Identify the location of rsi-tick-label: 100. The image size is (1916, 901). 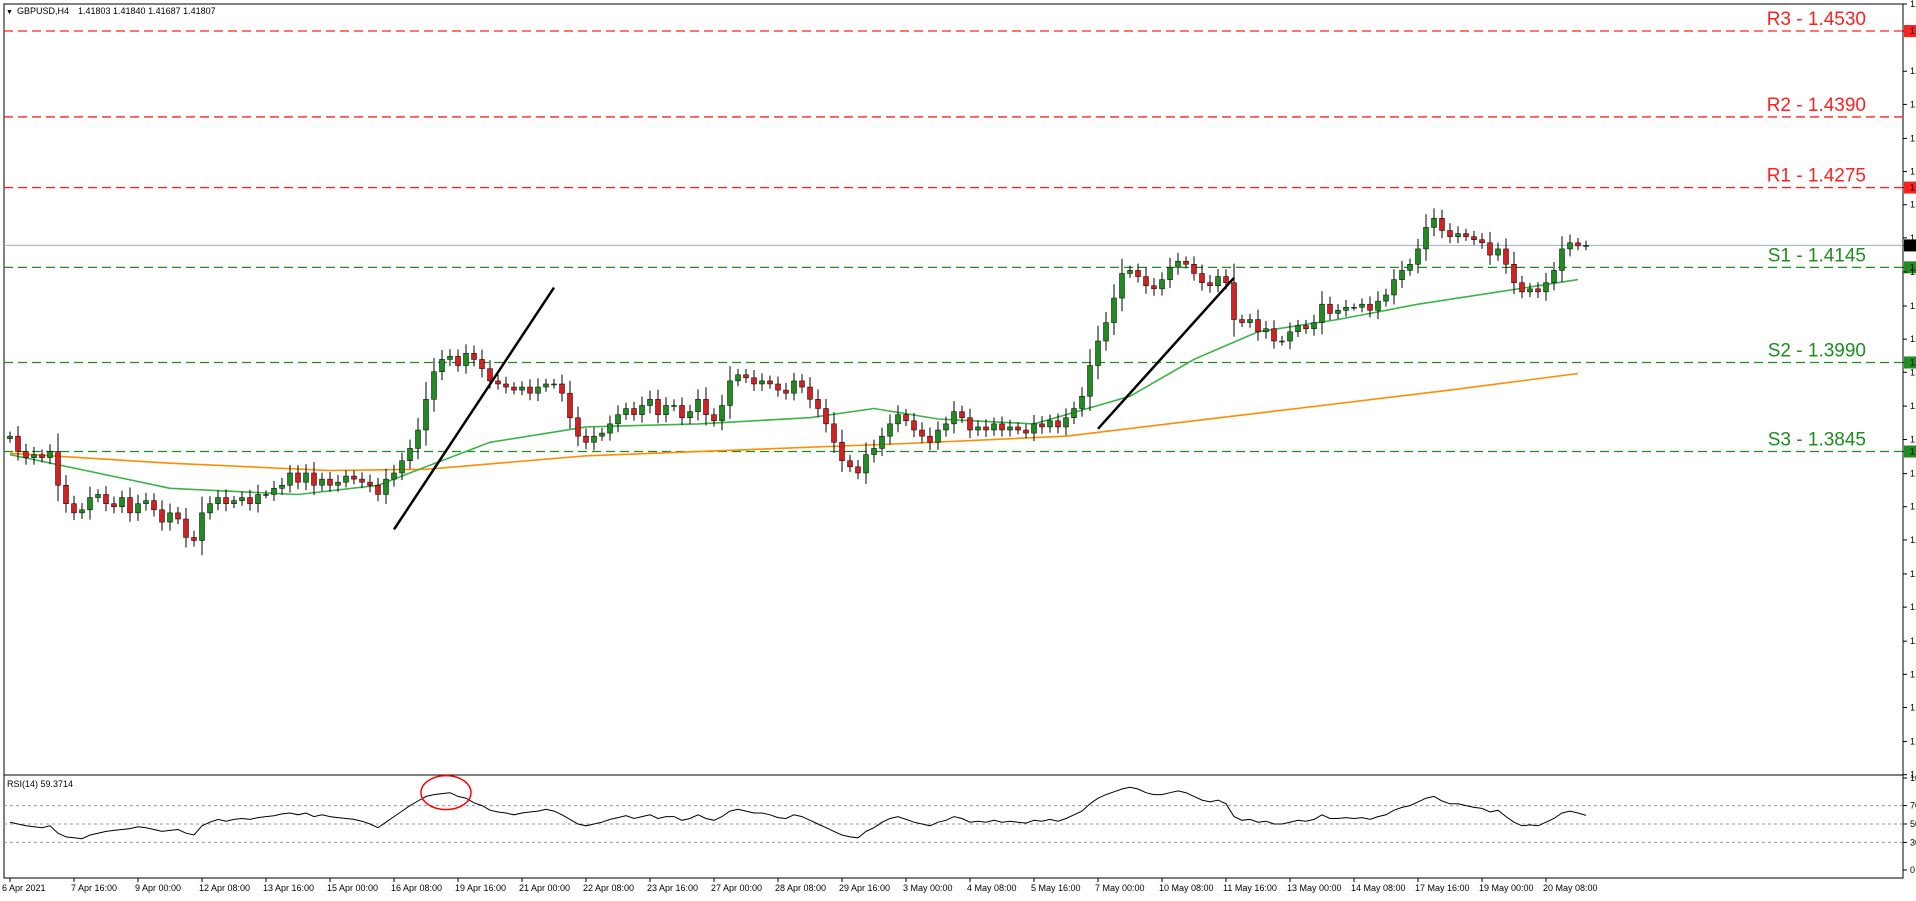
(1913, 778).